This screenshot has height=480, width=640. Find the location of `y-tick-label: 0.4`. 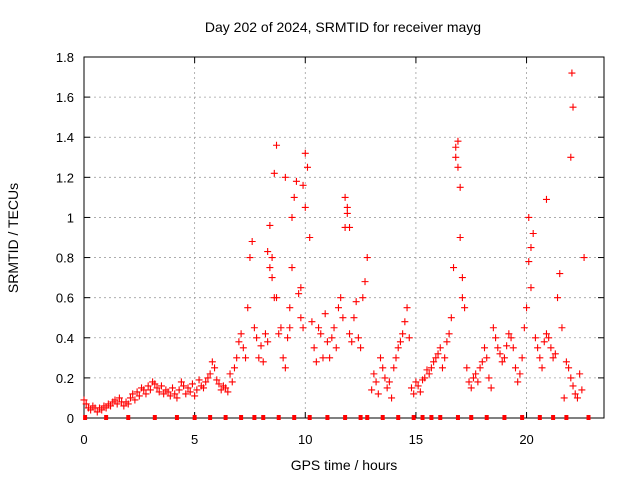

y-tick-label: 0.4 is located at coordinates (65, 338).